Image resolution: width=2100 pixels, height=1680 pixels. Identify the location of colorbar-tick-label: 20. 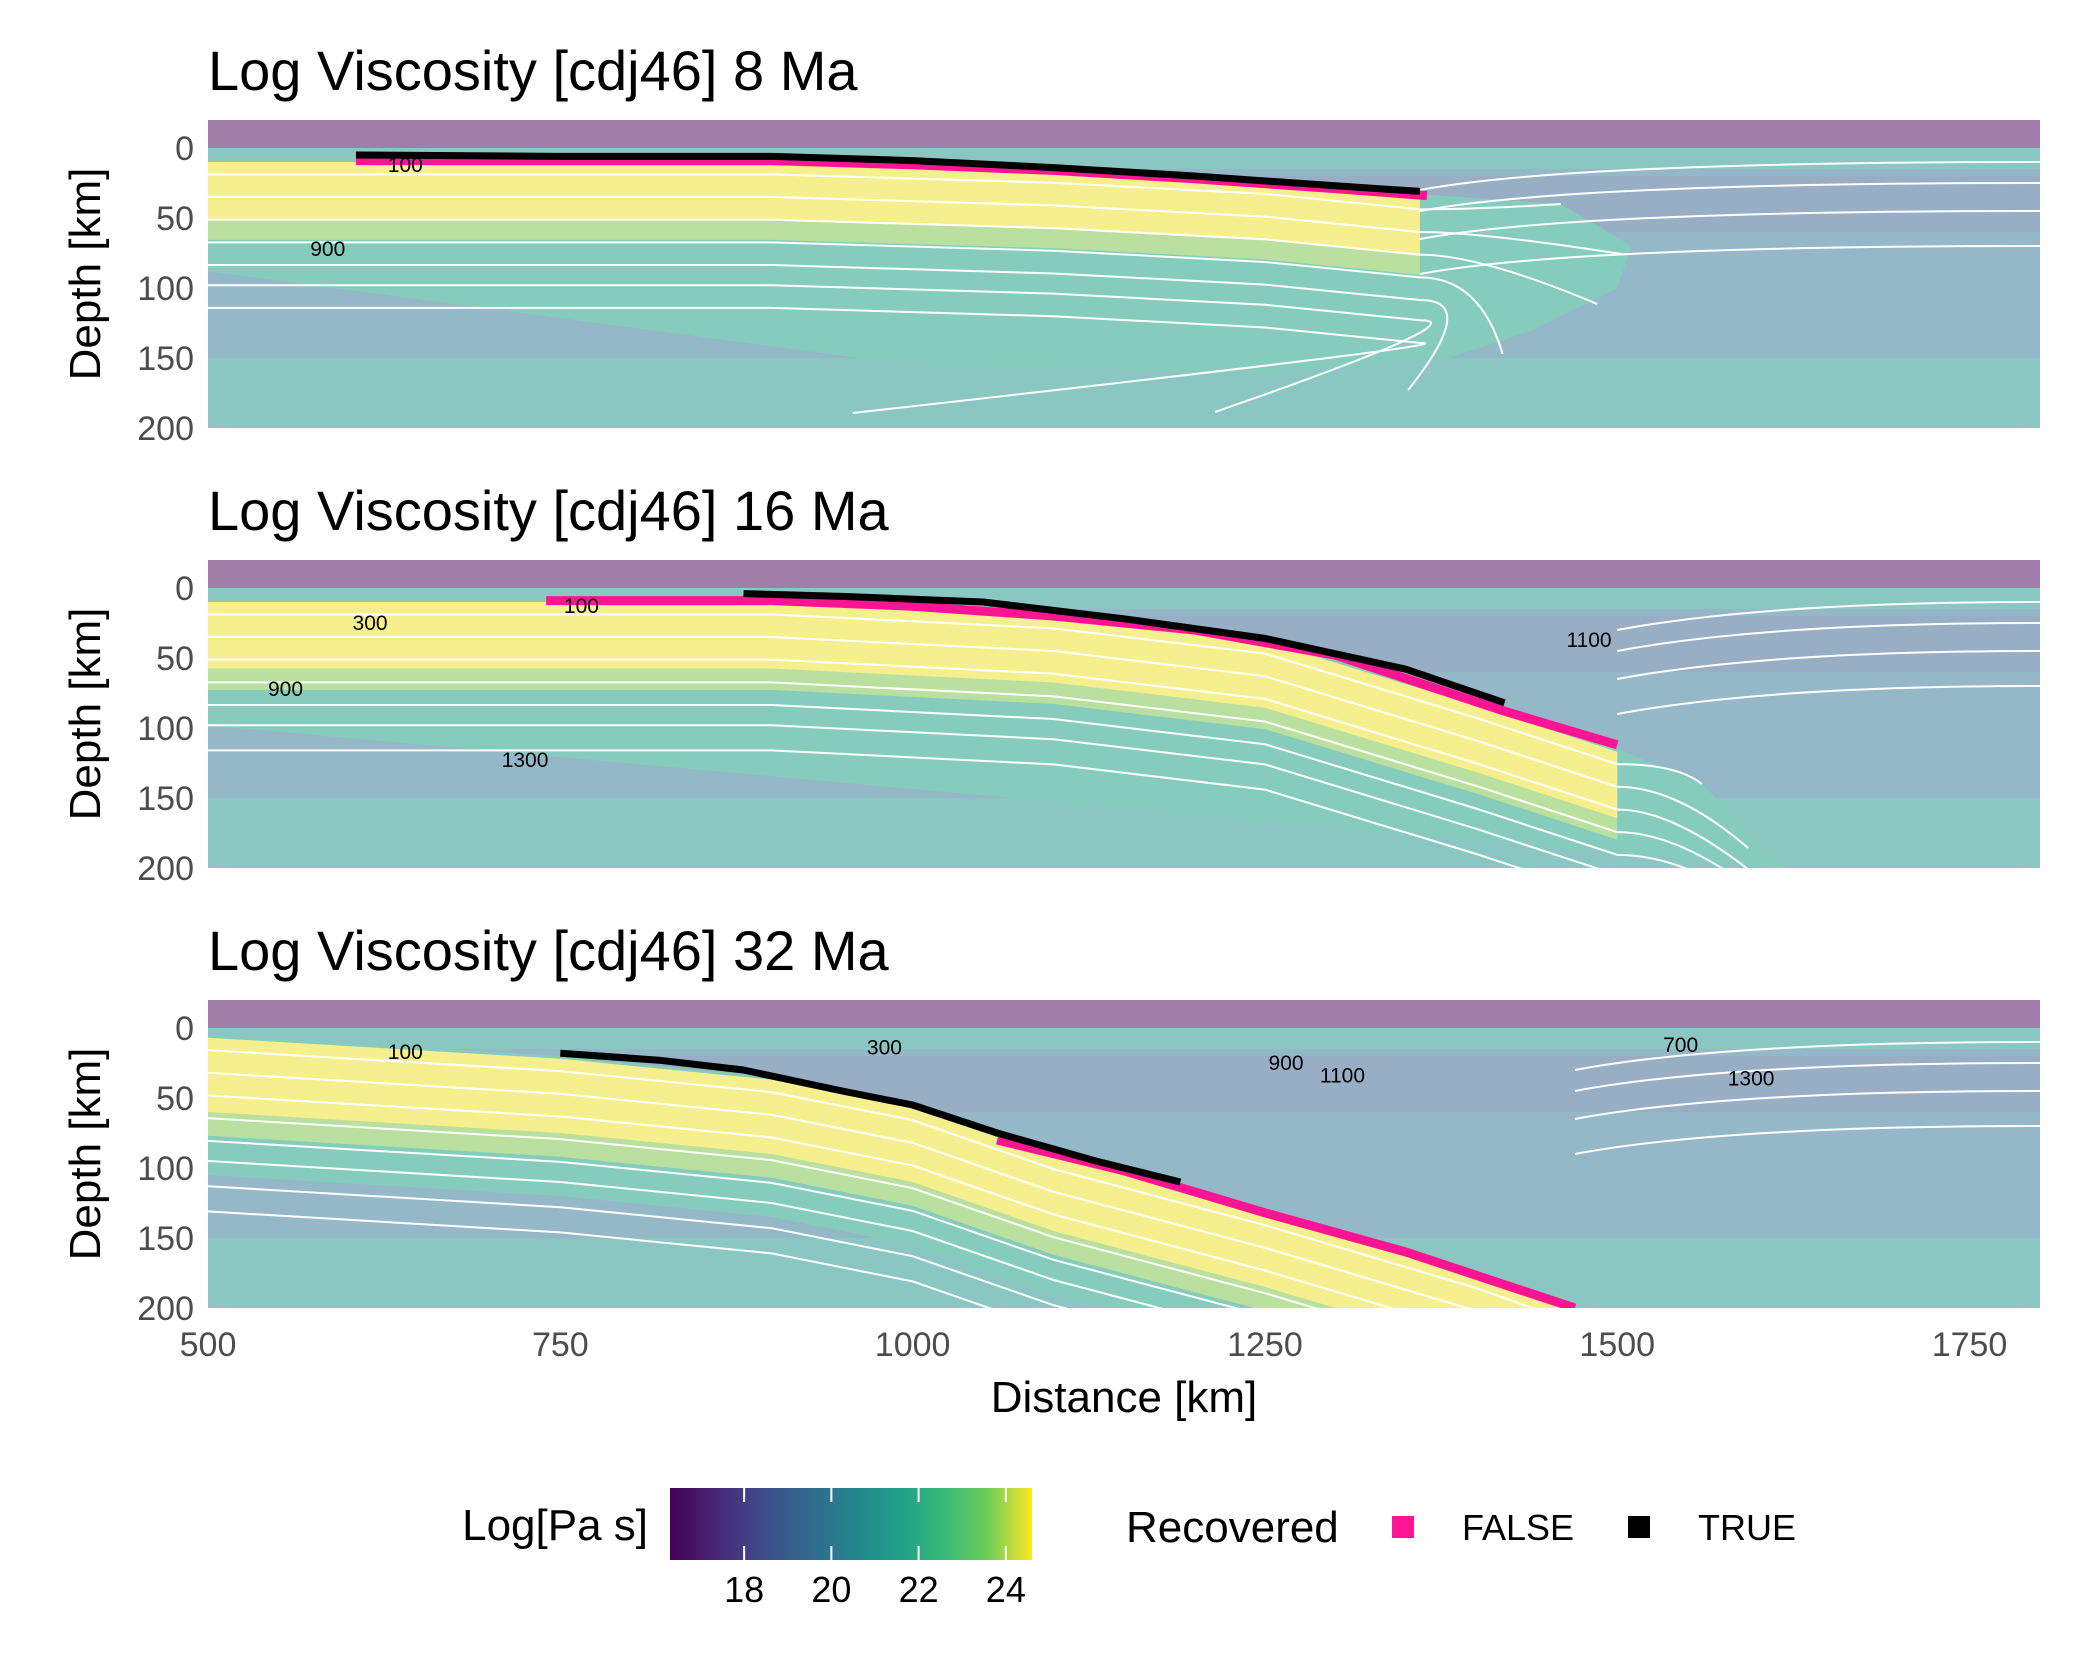
(831, 1589).